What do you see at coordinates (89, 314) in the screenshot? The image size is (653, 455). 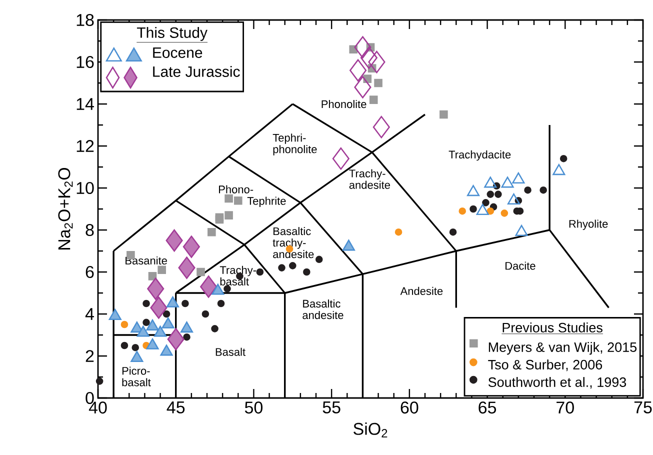 I see `y-tick-label: 4` at bounding box center [89, 314].